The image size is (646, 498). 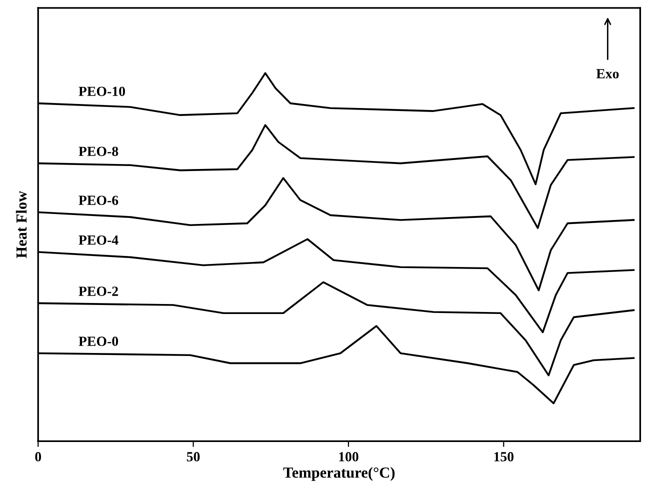 What do you see at coordinates (504, 457) in the screenshot?
I see `x-tick-label: 150` at bounding box center [504, 457].